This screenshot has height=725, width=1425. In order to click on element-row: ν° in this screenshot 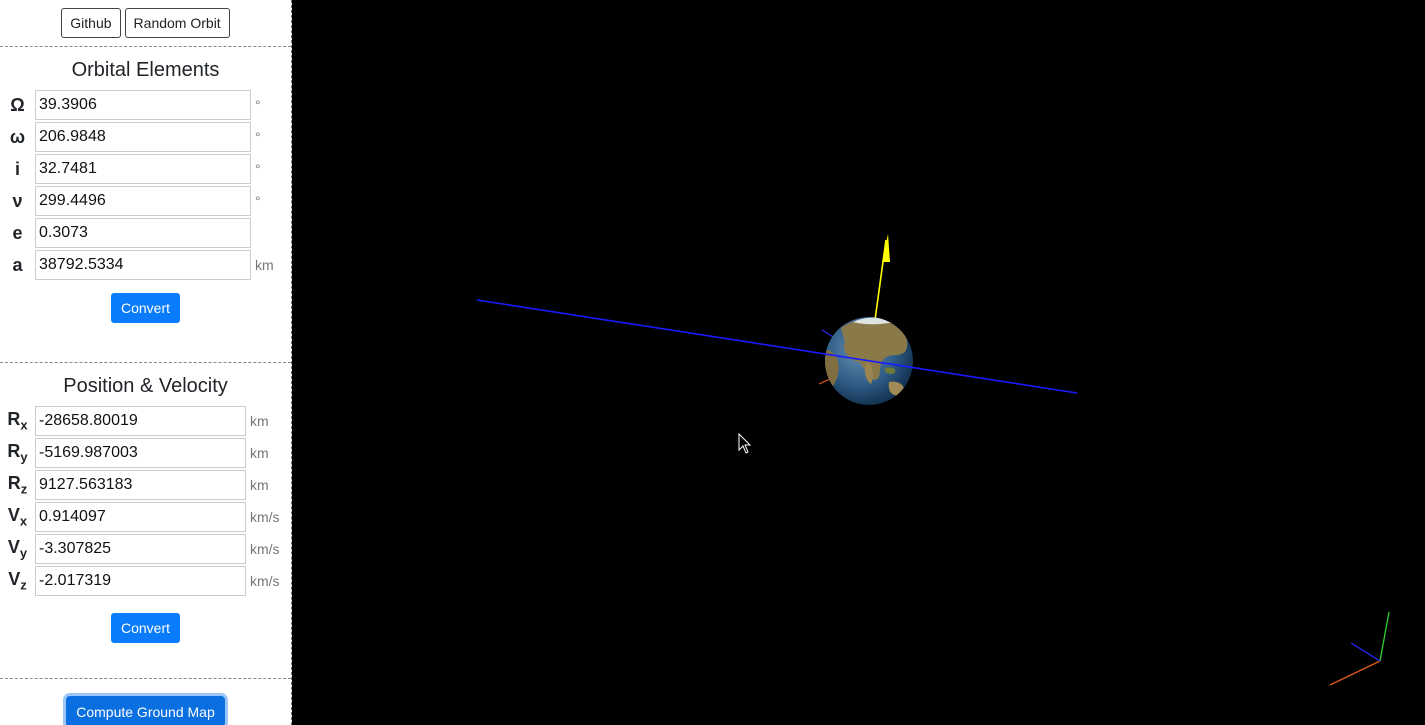, I will do `click(145, 201)`.